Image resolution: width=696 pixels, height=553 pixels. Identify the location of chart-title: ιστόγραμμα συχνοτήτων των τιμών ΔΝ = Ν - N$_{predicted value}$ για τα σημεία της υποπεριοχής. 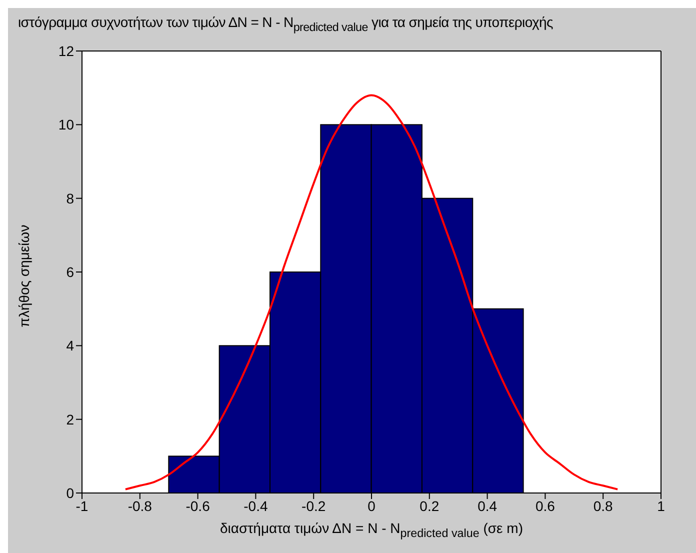
(285, 23).